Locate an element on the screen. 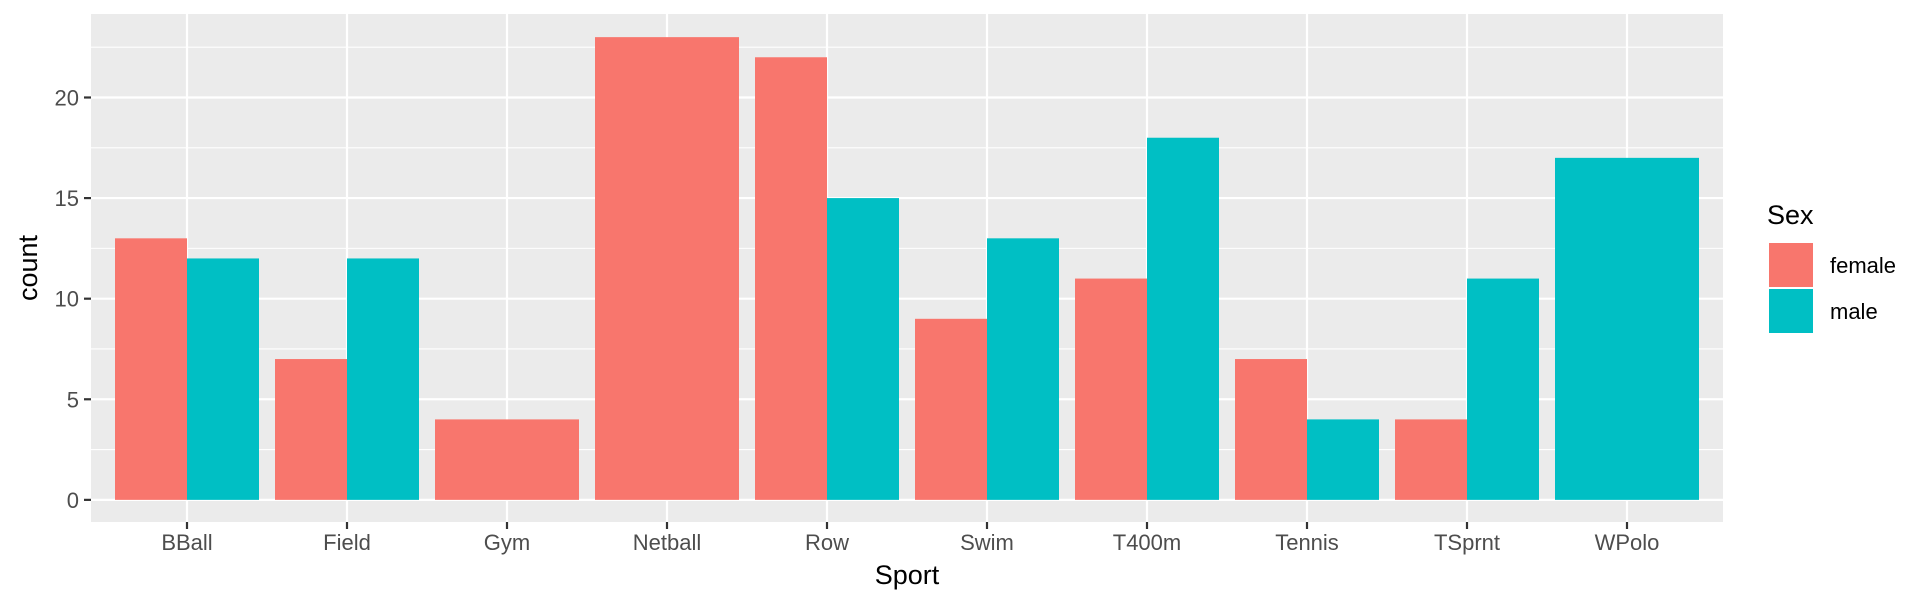  bar-female-field is located at coordinates (311, 429).